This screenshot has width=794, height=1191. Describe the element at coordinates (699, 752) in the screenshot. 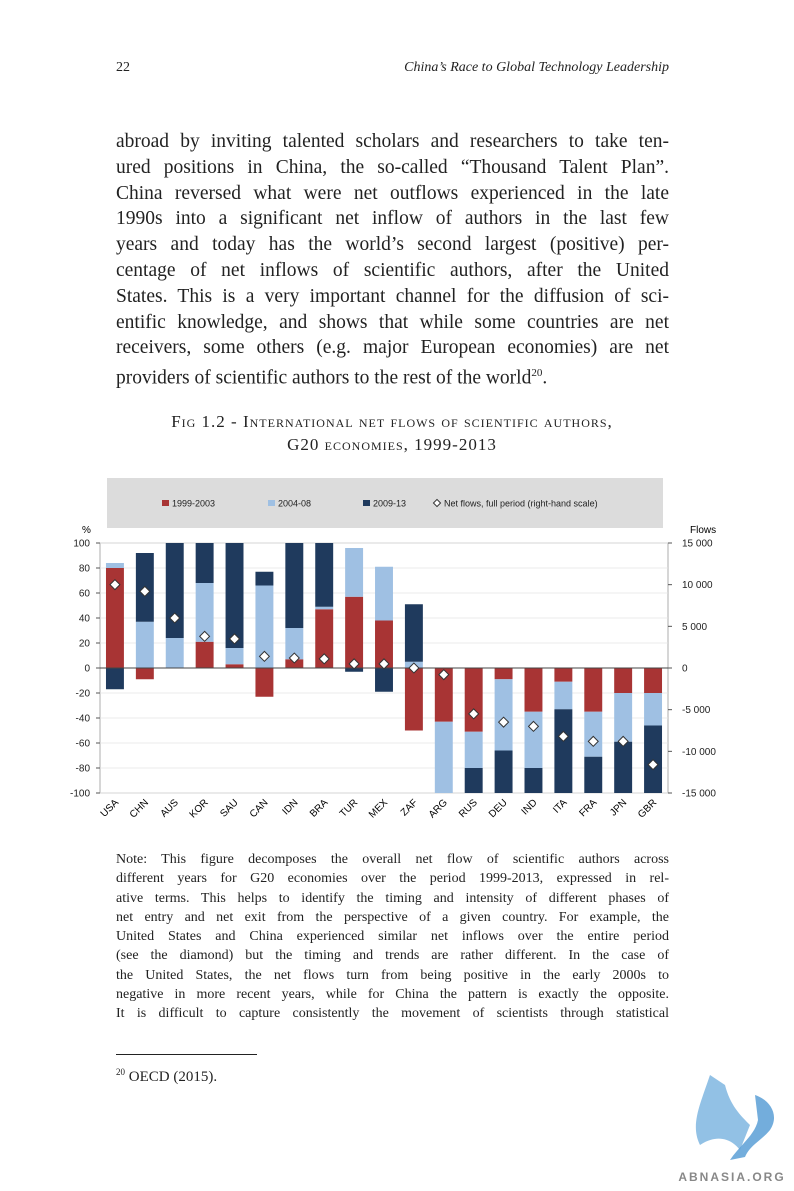

I see `y2-tick-label: -10 000` at that location.